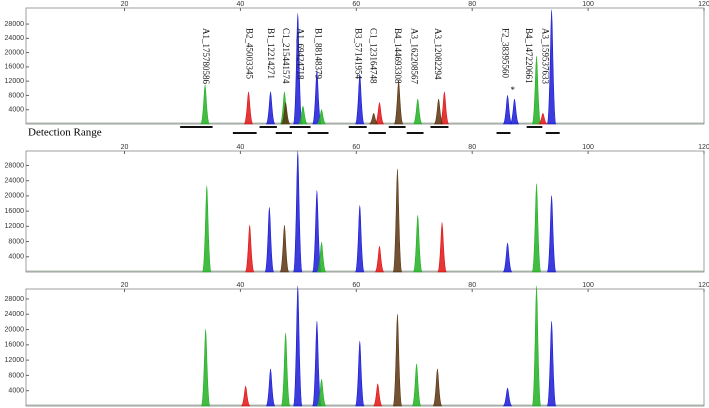 The image size is (709, 408). I want to click on range-label: Detection Range, so click(65, 133).